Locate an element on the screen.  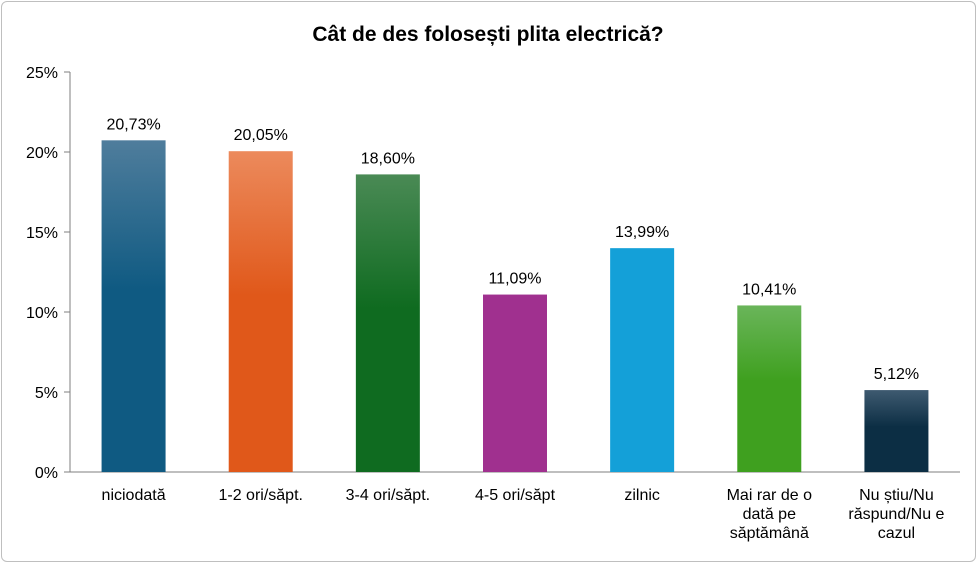
y-tick-label: 10% is located at coordinates (42, 313).